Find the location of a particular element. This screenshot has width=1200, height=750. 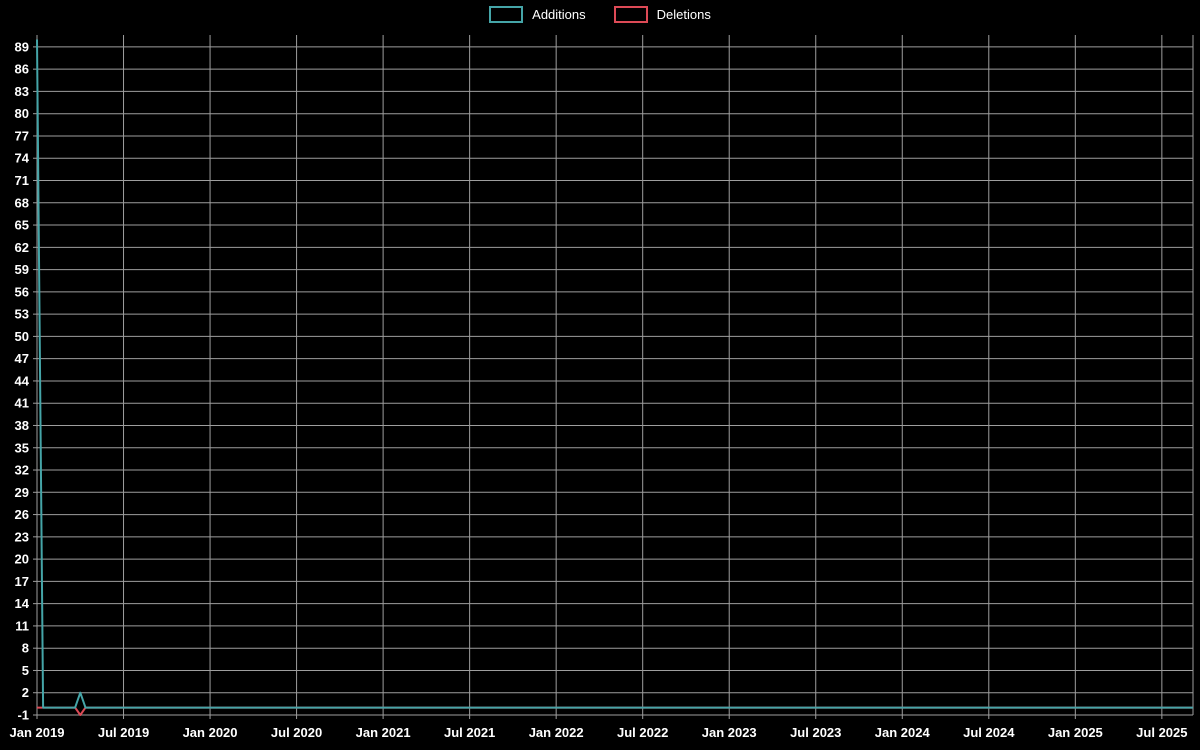

legend-item-deletions: Deletions is located at coordinates (662, 14).